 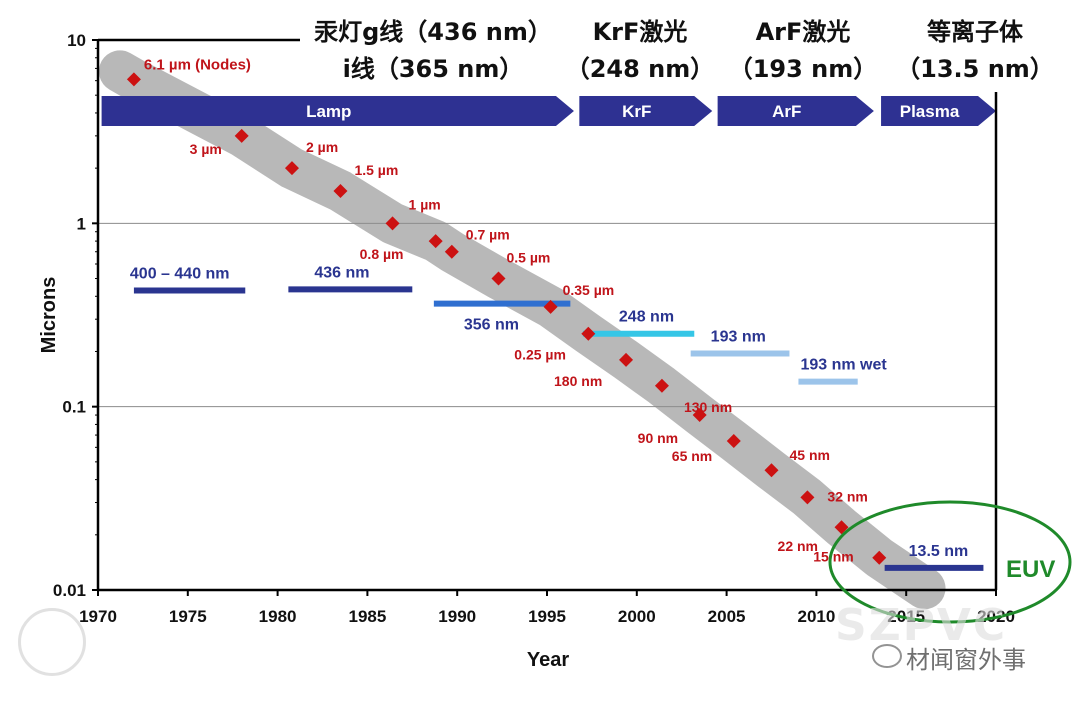 I want to click on x-tick-label-2015: 2015, so click(x=906, y=616).